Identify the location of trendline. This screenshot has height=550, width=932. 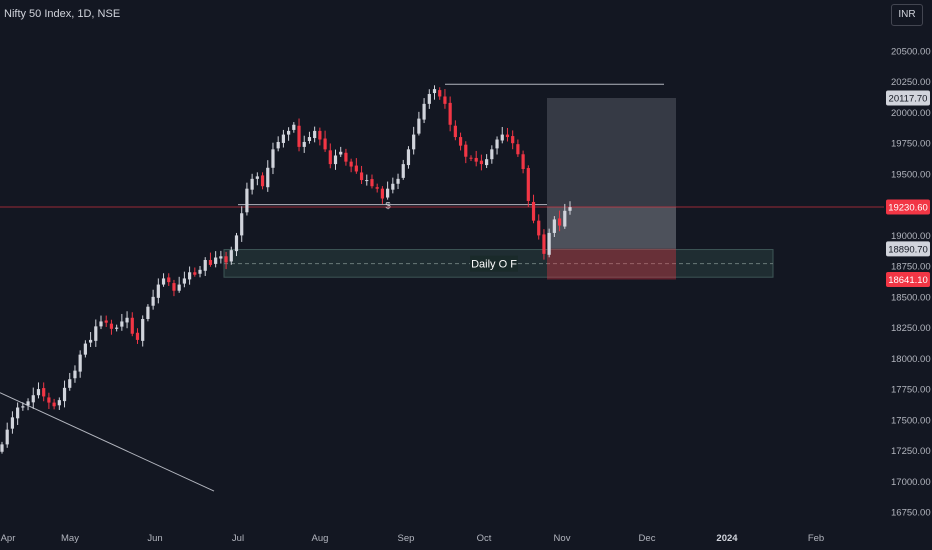
(107, 442).